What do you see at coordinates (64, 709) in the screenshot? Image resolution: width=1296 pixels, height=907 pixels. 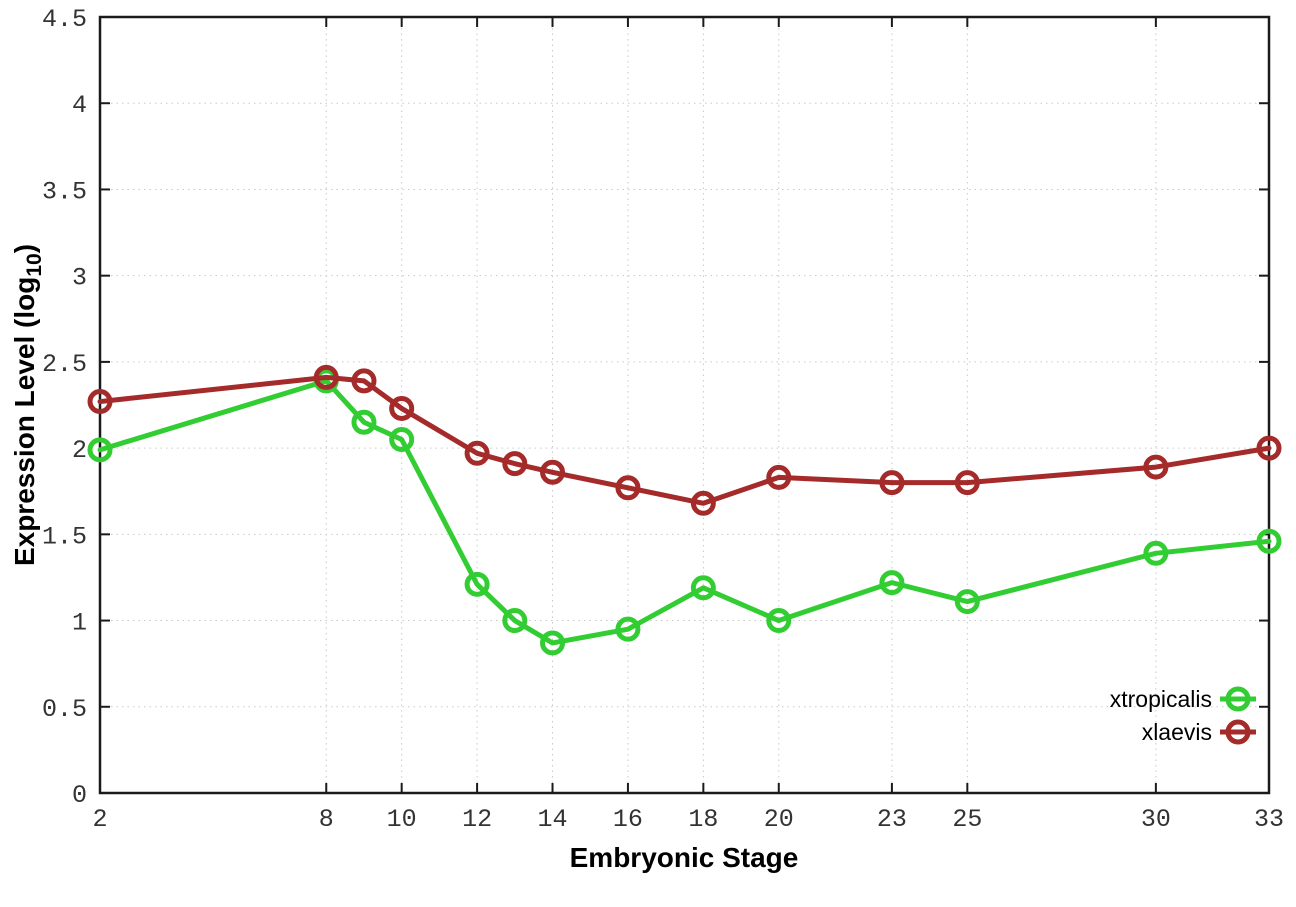 I see `y-axis-tick-label: 0.5` at bounding box center [64, 709].